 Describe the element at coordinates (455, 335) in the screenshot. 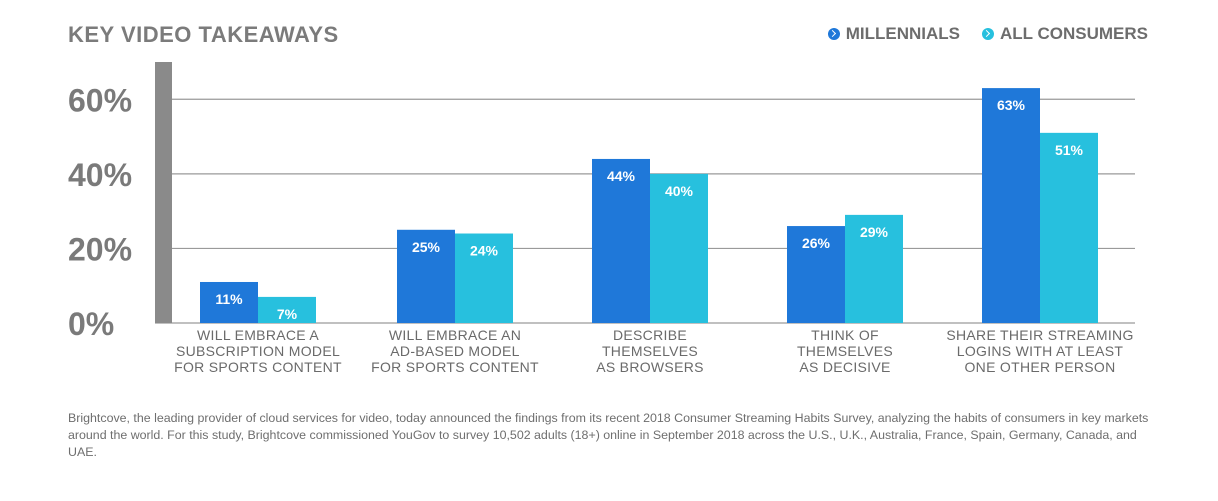

I see `x-category-label: WILL EMBRACE AN` at that location.